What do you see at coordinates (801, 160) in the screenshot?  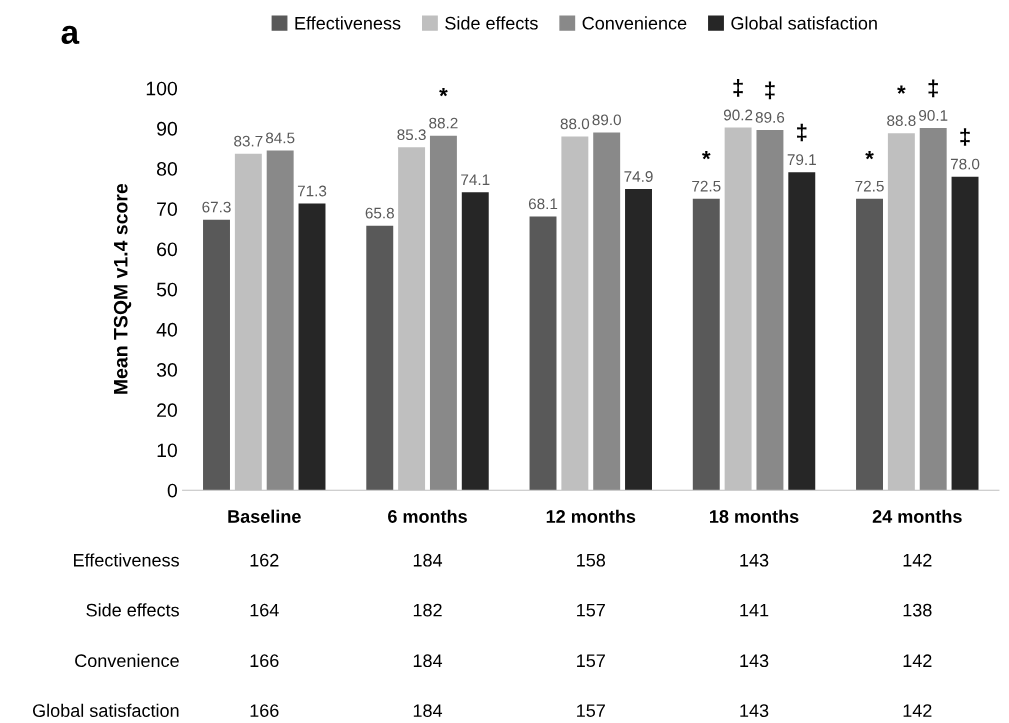 I see `data-label: 79.1` at bounding box center [801, 160].